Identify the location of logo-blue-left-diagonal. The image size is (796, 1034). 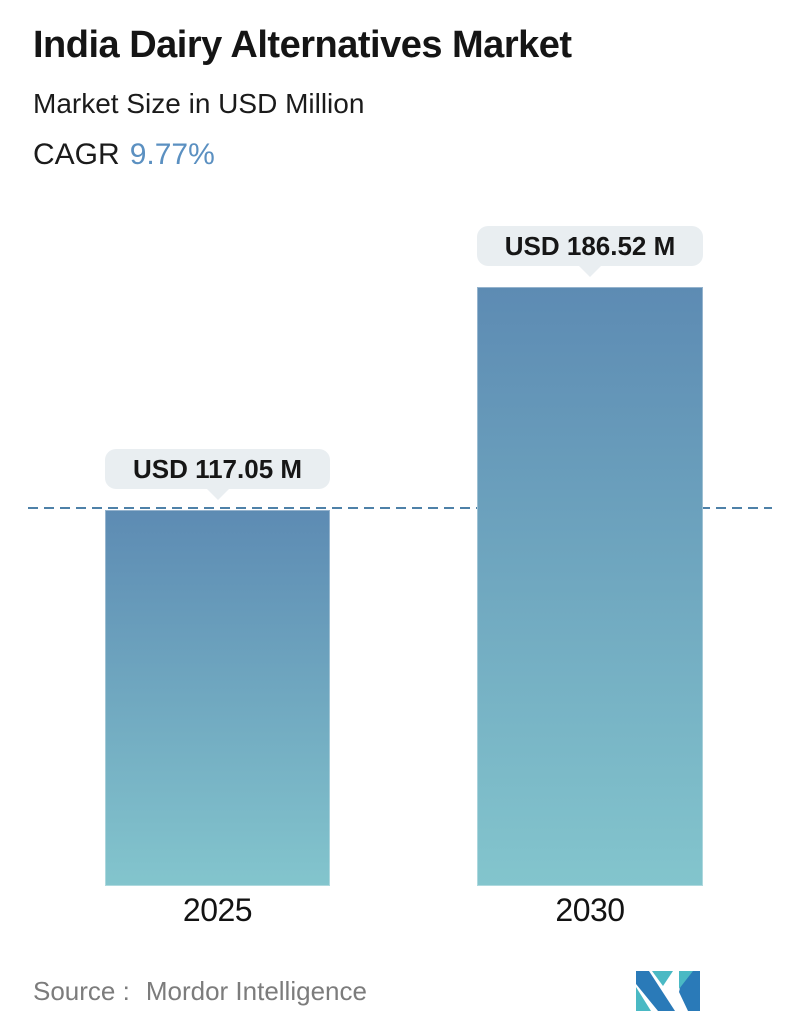
(655, 991).